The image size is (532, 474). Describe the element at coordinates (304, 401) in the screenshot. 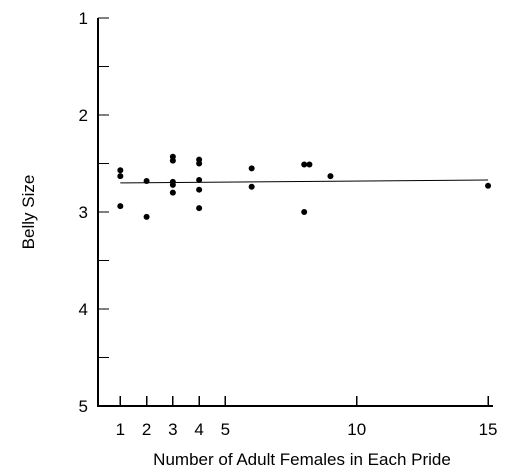

I see `x-axis-ticks` at that location.